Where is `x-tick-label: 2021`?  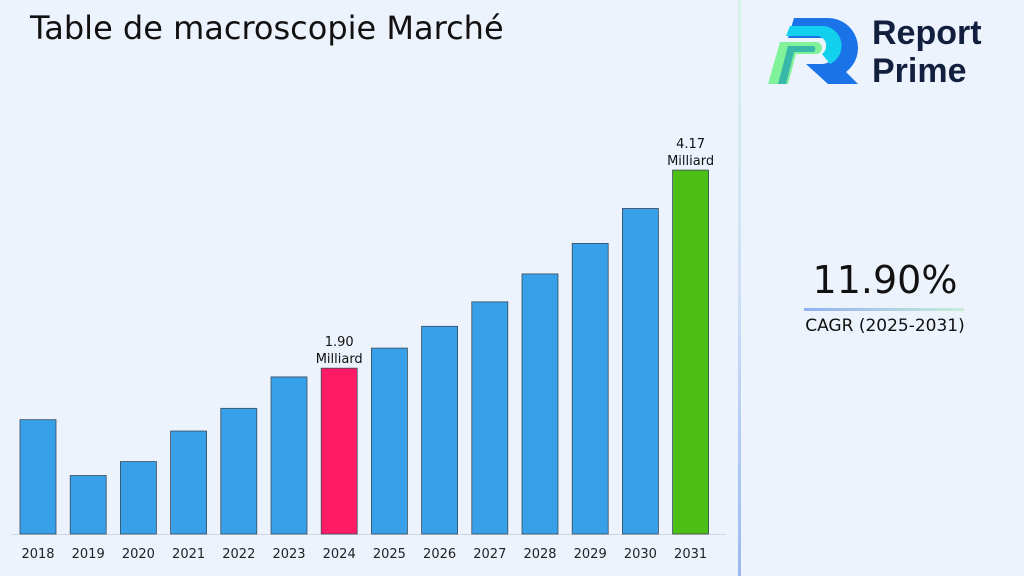
x-tick-label: 2021 is located at coordinates (188, 554).